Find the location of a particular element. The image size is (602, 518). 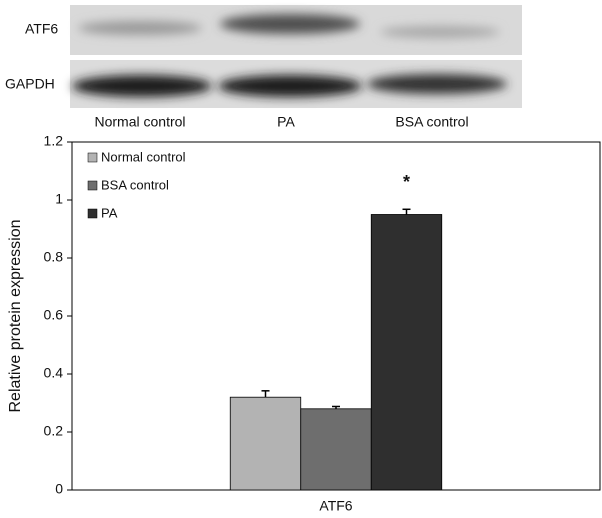

blot-image is located at coordinates (296, 56).